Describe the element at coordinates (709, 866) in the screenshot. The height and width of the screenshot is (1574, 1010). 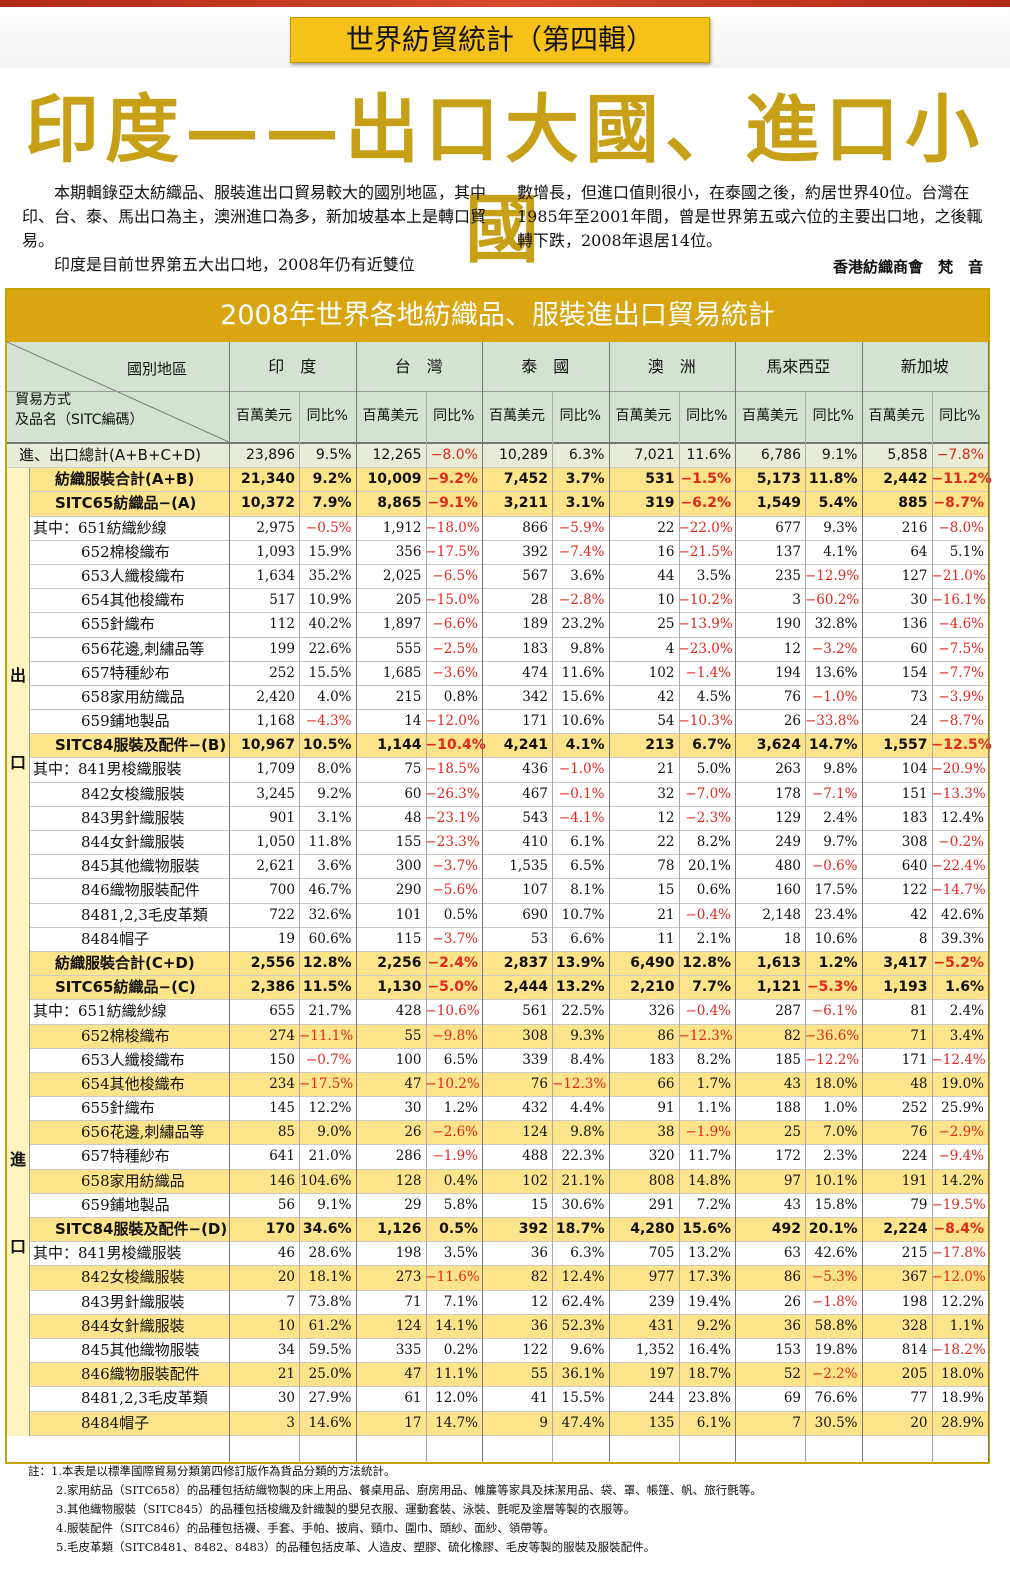
I see `yoy-cell: 20.1%` at that location.